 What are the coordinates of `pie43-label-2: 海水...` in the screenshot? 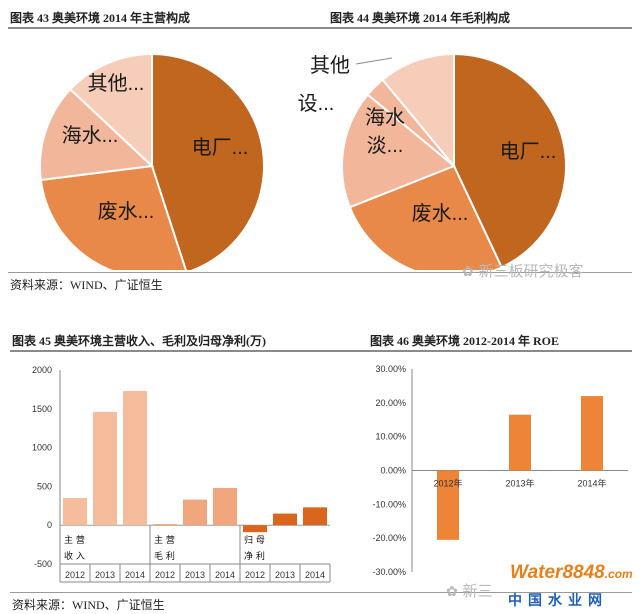 It's located at (90, 135).